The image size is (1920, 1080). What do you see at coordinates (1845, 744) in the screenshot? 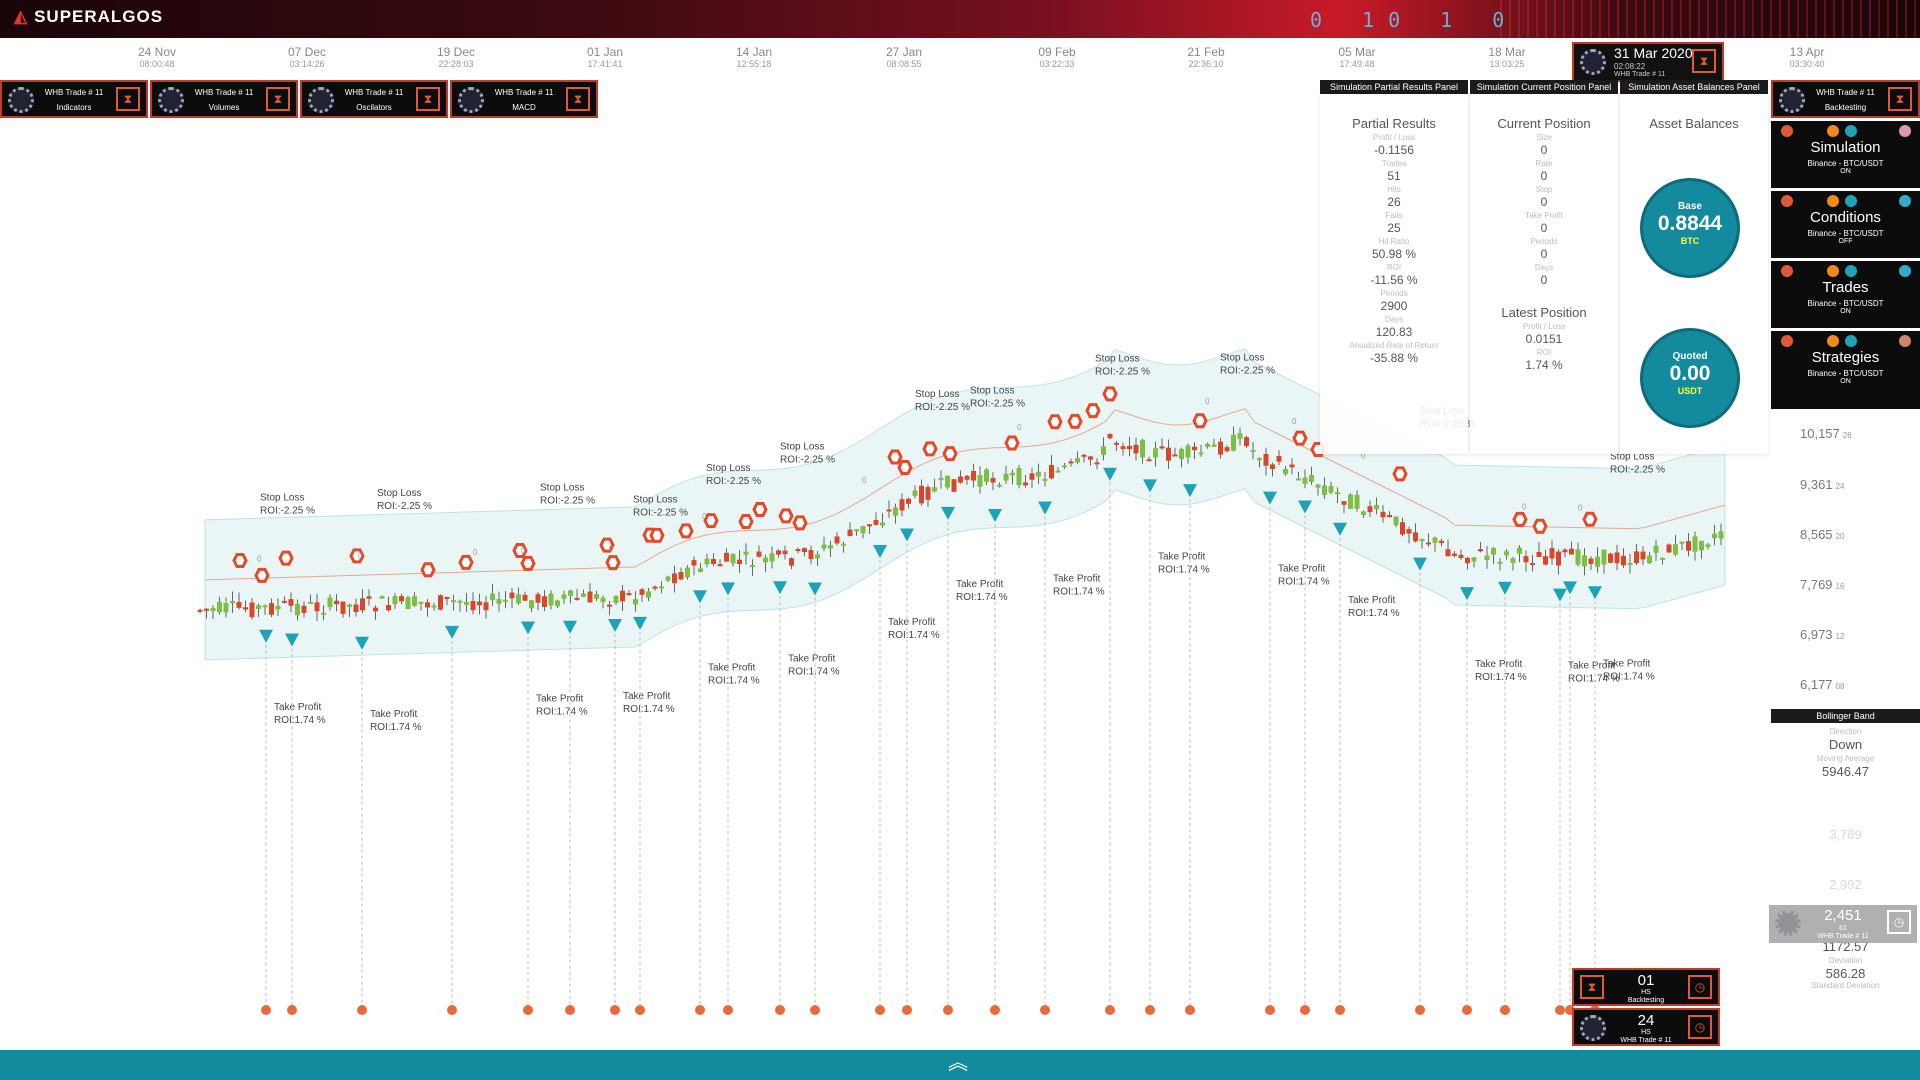
I see `stat-value: Down` at bounding box center [1845, 744].